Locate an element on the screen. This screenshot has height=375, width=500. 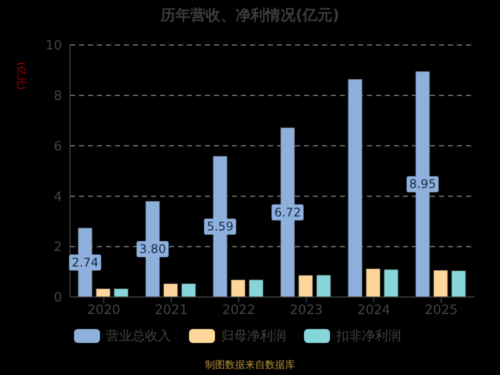
data-label: 8.95 is located at coordinates (422, 184).